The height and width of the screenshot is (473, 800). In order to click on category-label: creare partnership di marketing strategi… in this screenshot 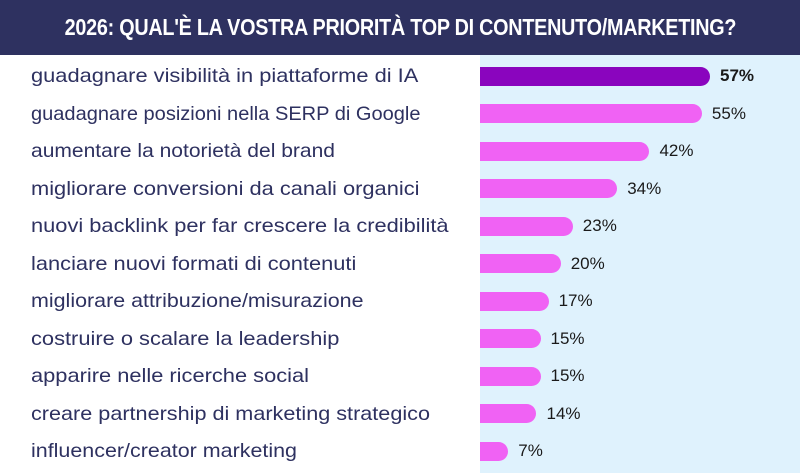, I will do `click(230, 413)`.